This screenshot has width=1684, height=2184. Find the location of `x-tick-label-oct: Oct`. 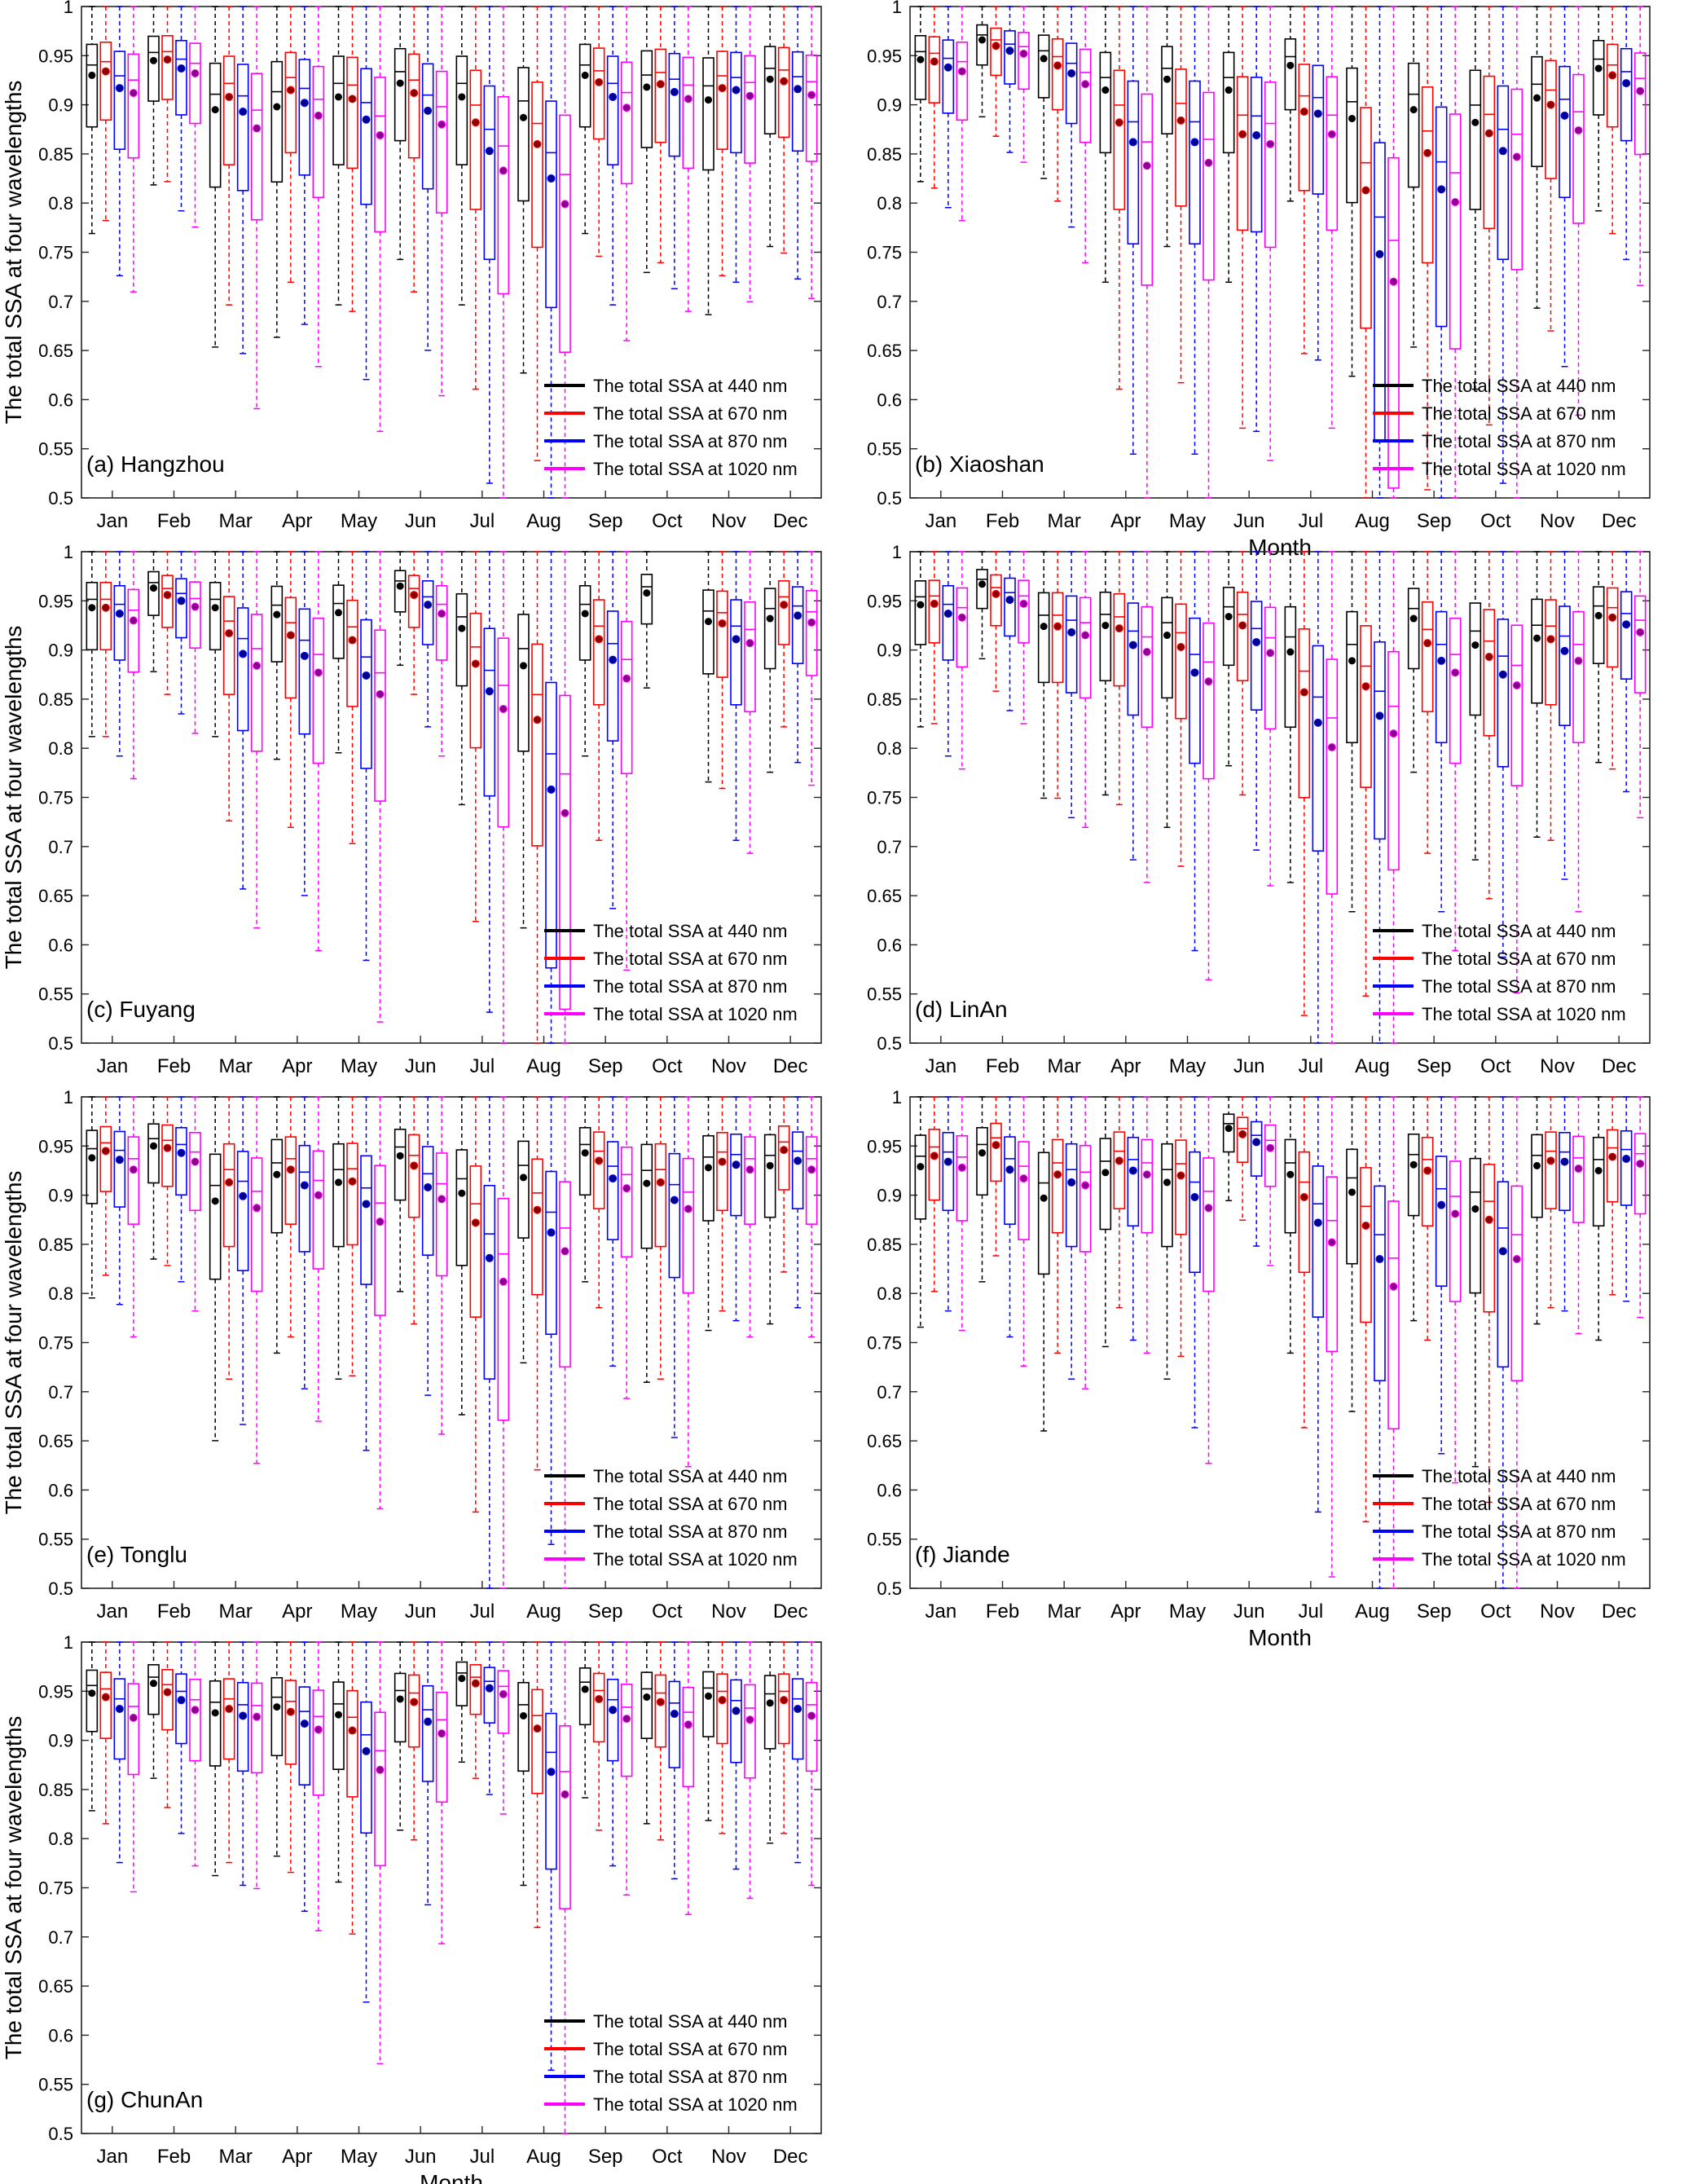

x-tick-label-oct: Oct is located at coordinates (667, 2157).